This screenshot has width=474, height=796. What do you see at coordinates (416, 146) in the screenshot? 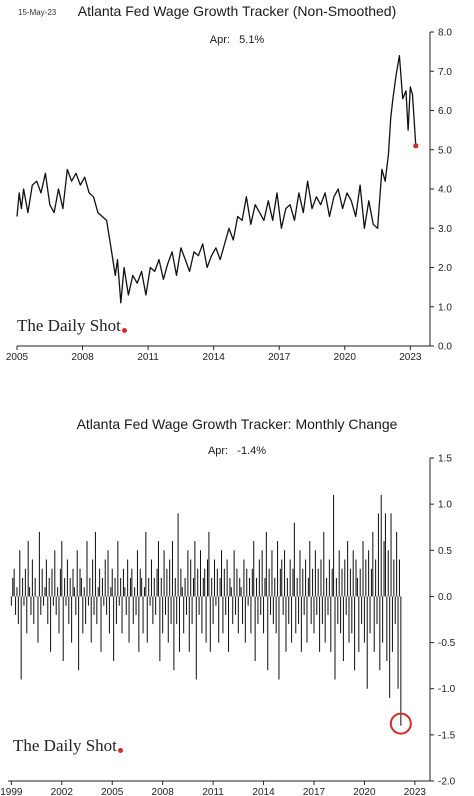
I see `chart1-last-point-marker` at bounding box center [416, 146].